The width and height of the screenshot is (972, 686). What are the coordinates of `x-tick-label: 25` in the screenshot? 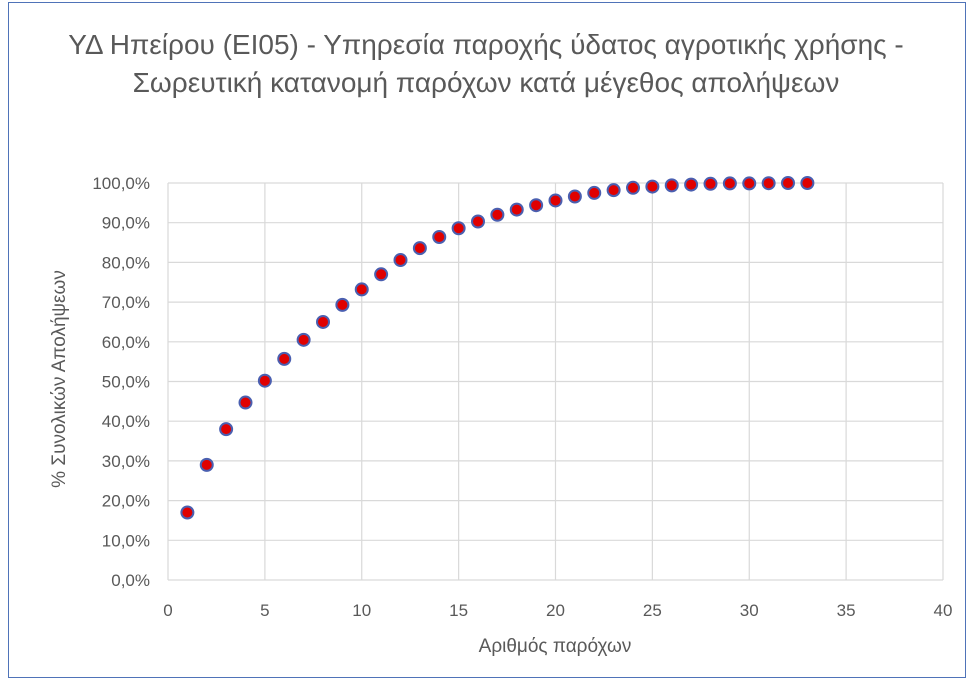 It's located at (652, 610).